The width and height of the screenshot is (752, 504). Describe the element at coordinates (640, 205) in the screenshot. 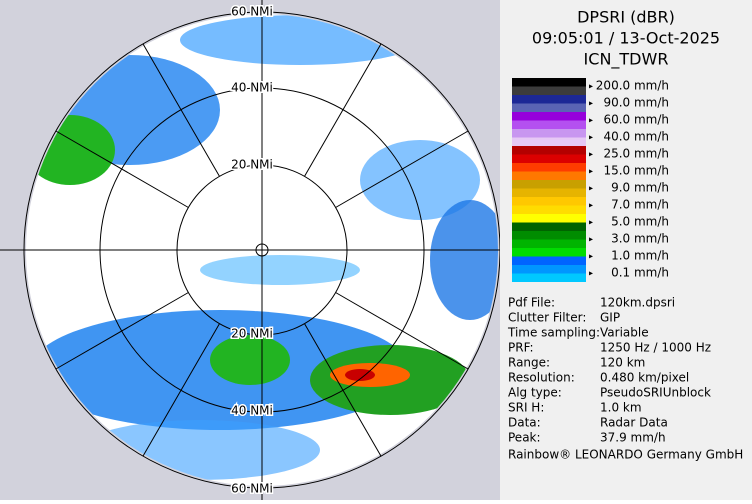

I see `legend-label: 7.0 mm/h` at that location.